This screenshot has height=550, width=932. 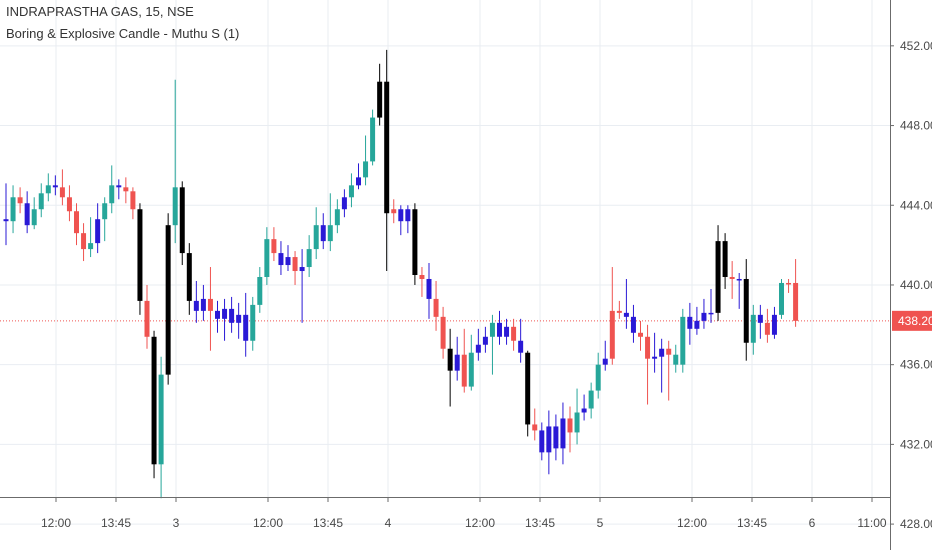 What do you see at coordinates (600, 523) in the screenshot?
I see `time-tick-label: 5` at bounding box center [600, 523].